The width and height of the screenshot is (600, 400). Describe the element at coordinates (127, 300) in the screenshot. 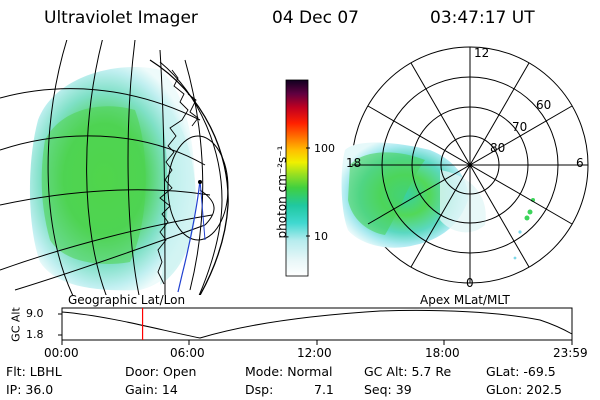

I see `left-panel-label: Geographic Lat/Lon` at that location.